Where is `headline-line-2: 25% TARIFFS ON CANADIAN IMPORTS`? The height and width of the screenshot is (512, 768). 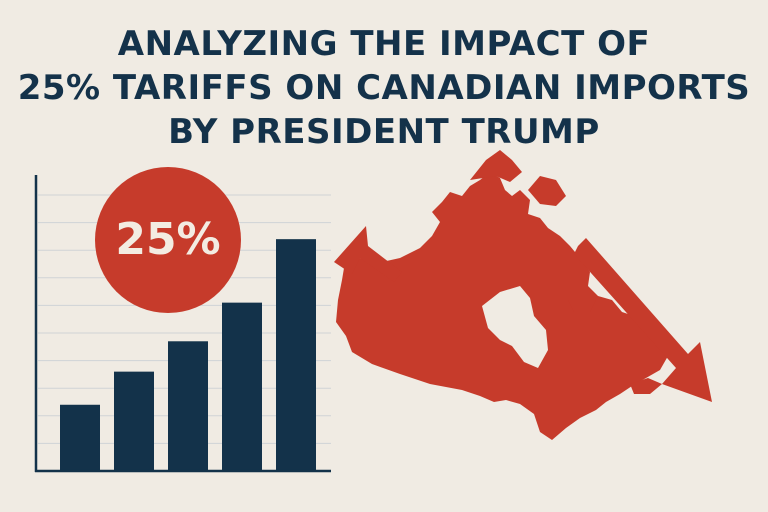
headline-line-2: 25% TARIFFS ON CANADIAN IMPORTS is located at coordinates (384, 88).